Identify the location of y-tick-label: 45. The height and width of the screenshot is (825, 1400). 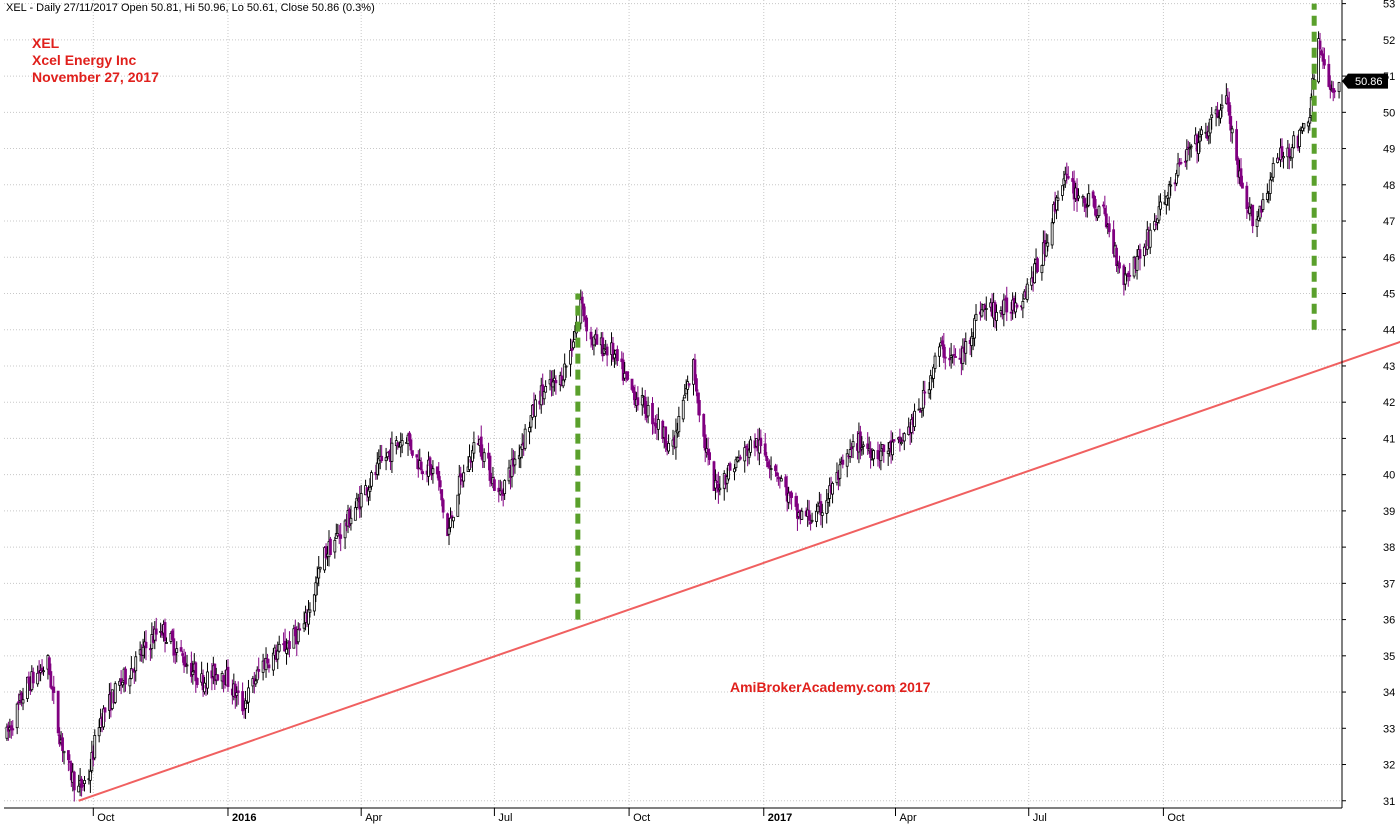
(1389, 294).